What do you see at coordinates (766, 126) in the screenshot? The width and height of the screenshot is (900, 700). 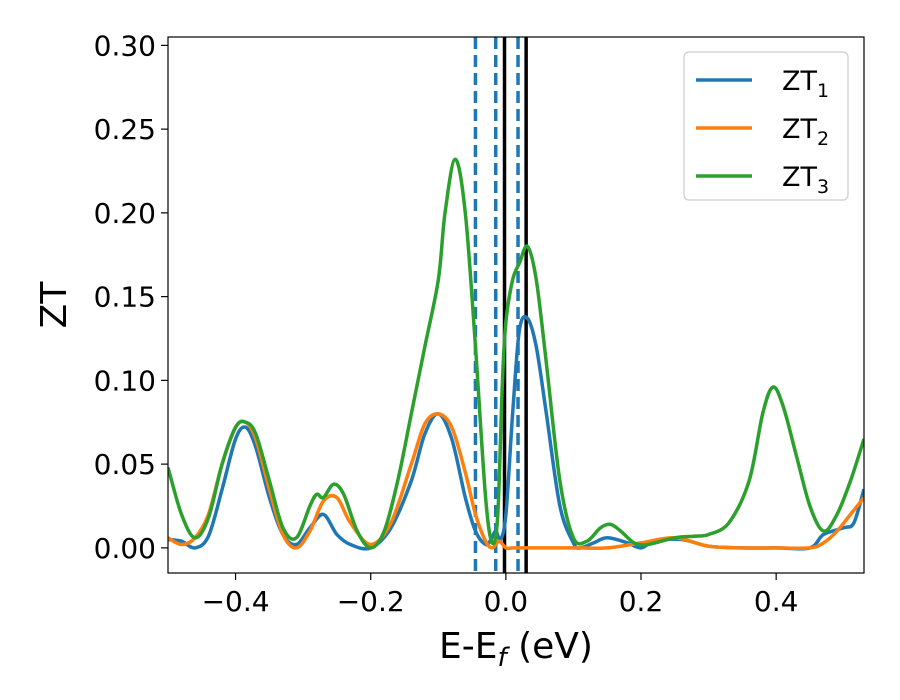 I see `legend-box` at bounding box center [766, 126].